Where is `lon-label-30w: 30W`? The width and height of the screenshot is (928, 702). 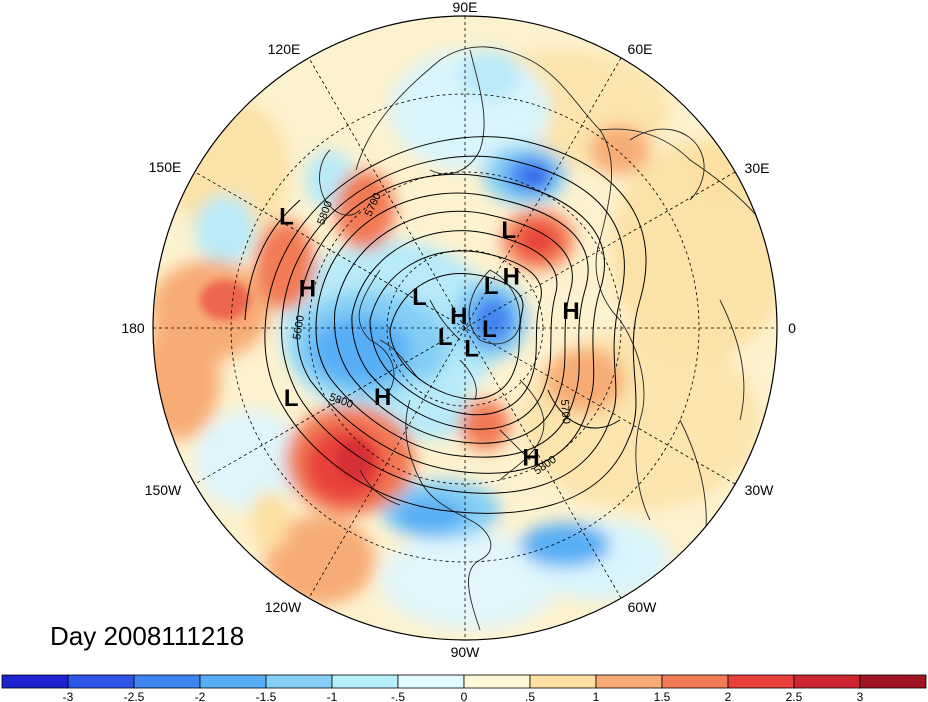 lon-label-30w: 30W is located at coordinates (760, 490).